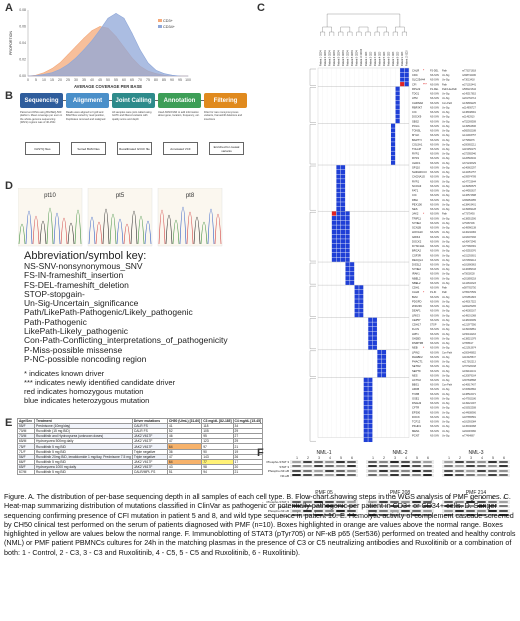 This screenshot has height=621, width=520. Describe the element at coordinates (83, 472) in the screenshot. I see `table-cell: Ruxolitinib 5 mg BID` at that location.